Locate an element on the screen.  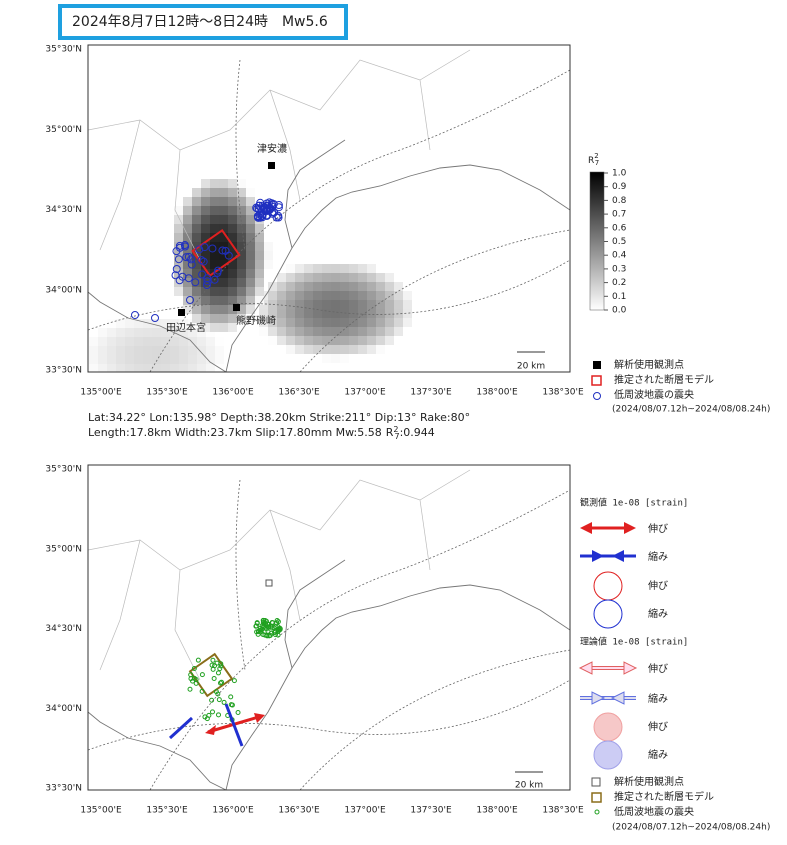
lon-label: 136°30'E is located at coordinates (299, 393).